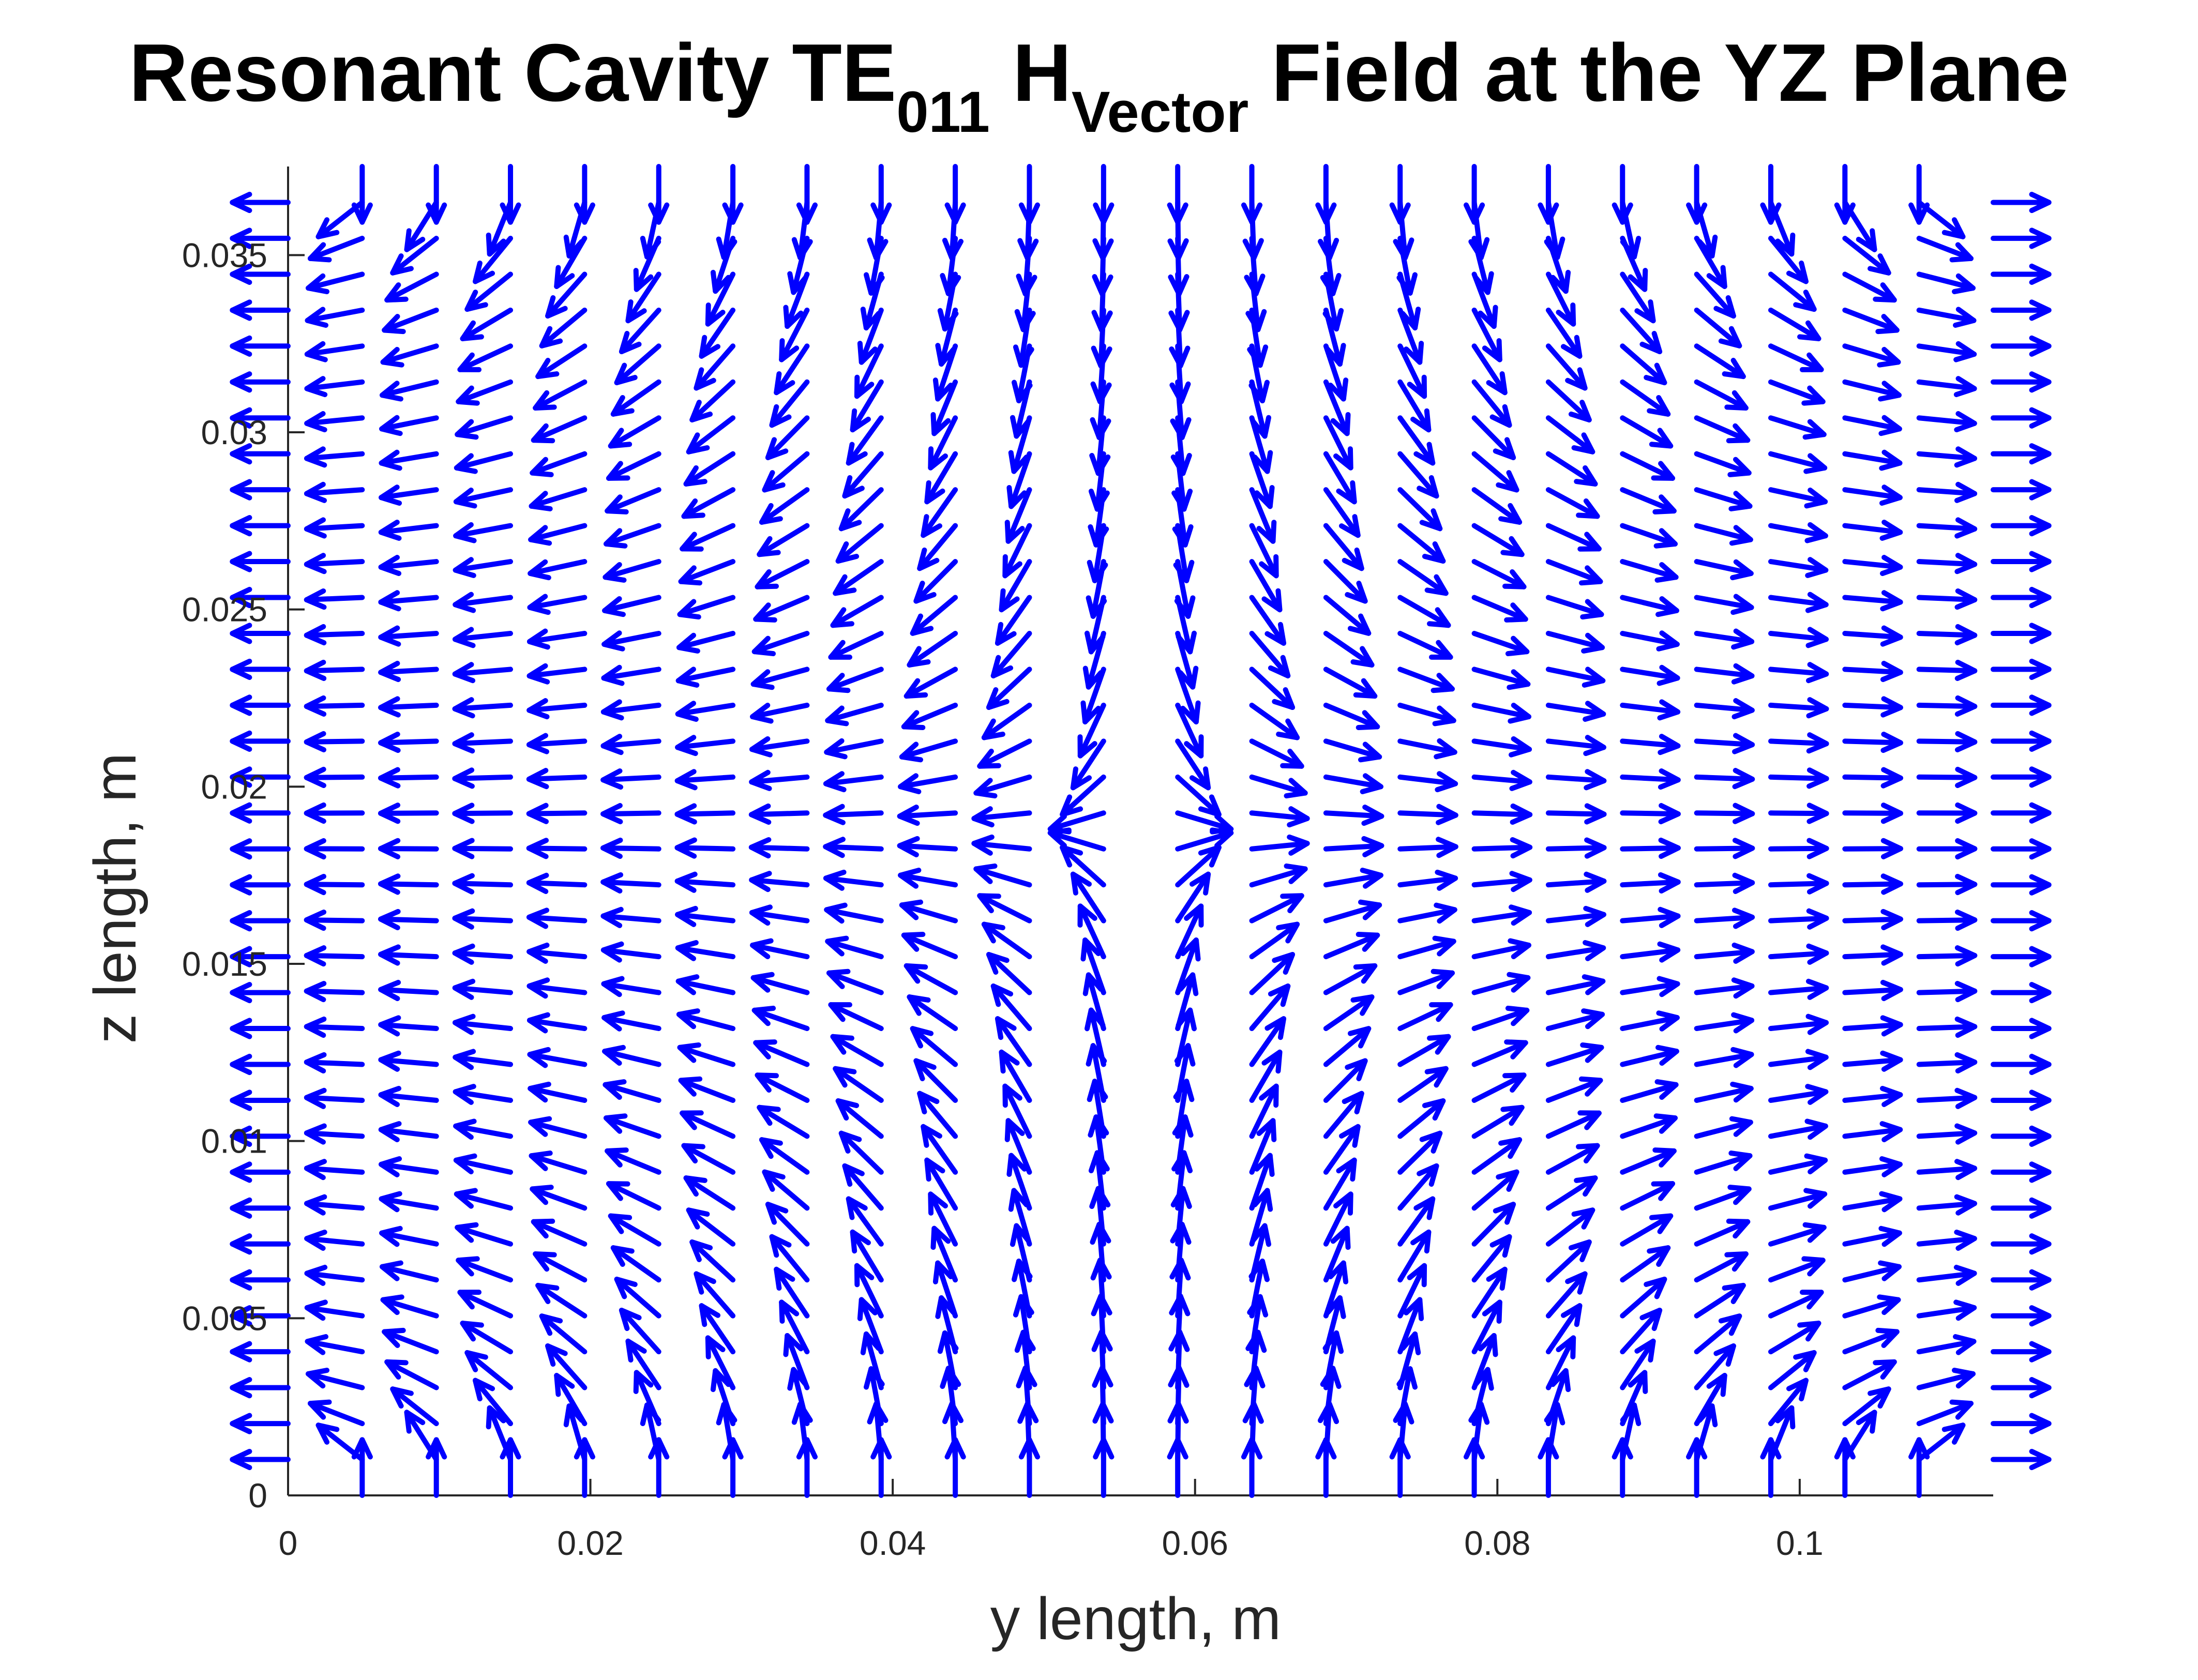 Image resolution: width=2198 pixels, height=1680 pixels. Describe the element at coordinates (234, 786) in the screenshot. I see `y-tick-label: 0.02` at that location.